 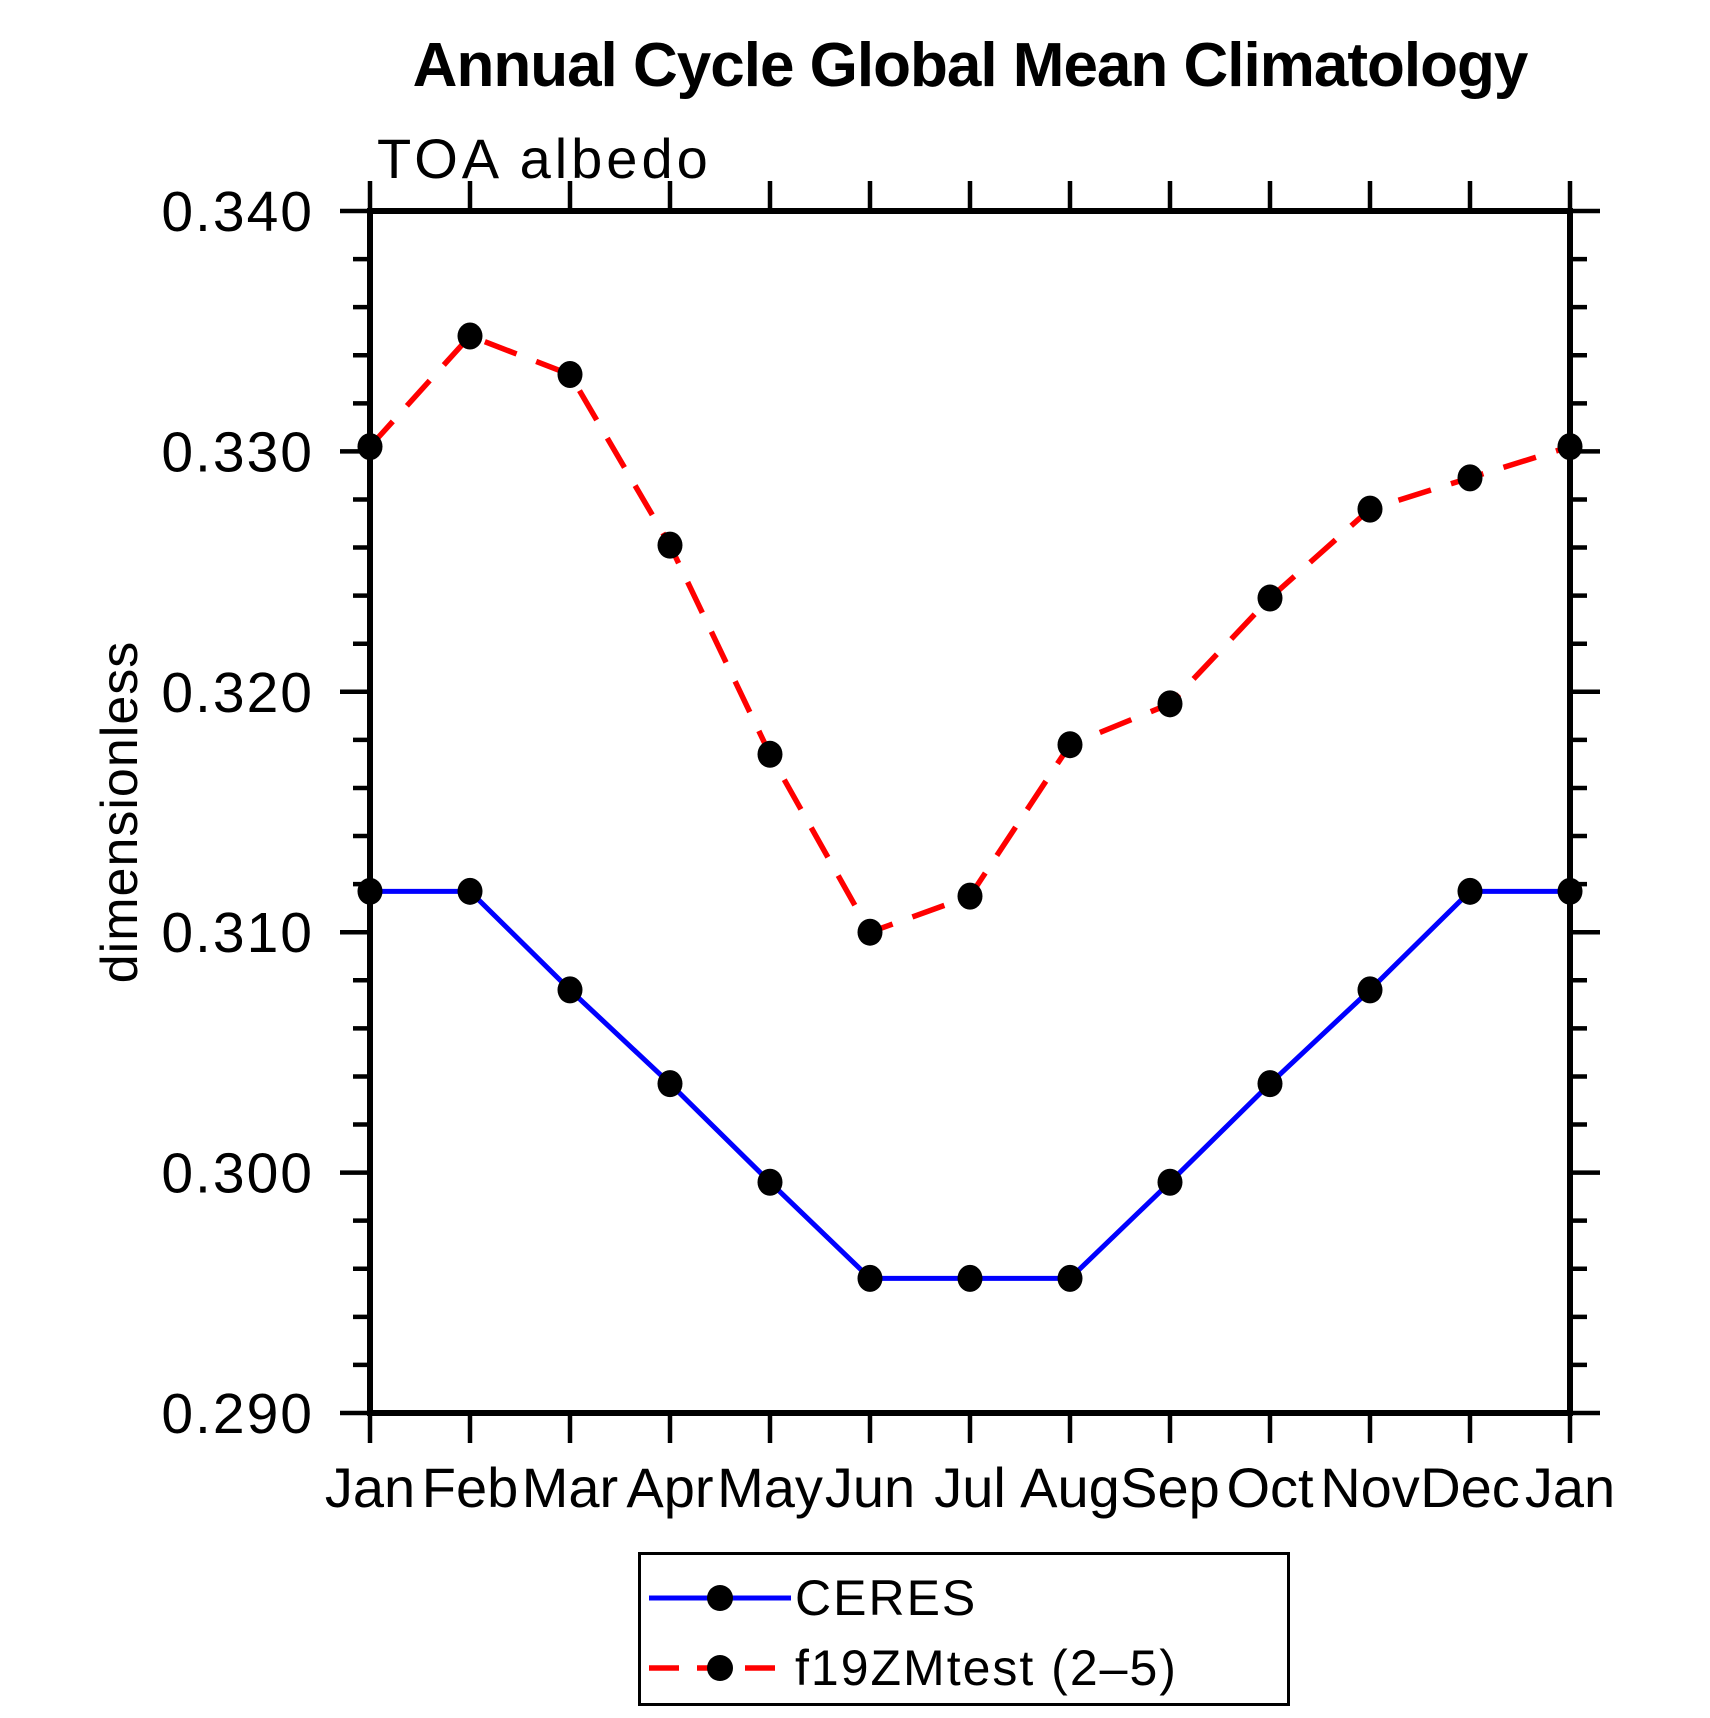 I want to click on month-label: Apr, so click(x=669, y=1487).